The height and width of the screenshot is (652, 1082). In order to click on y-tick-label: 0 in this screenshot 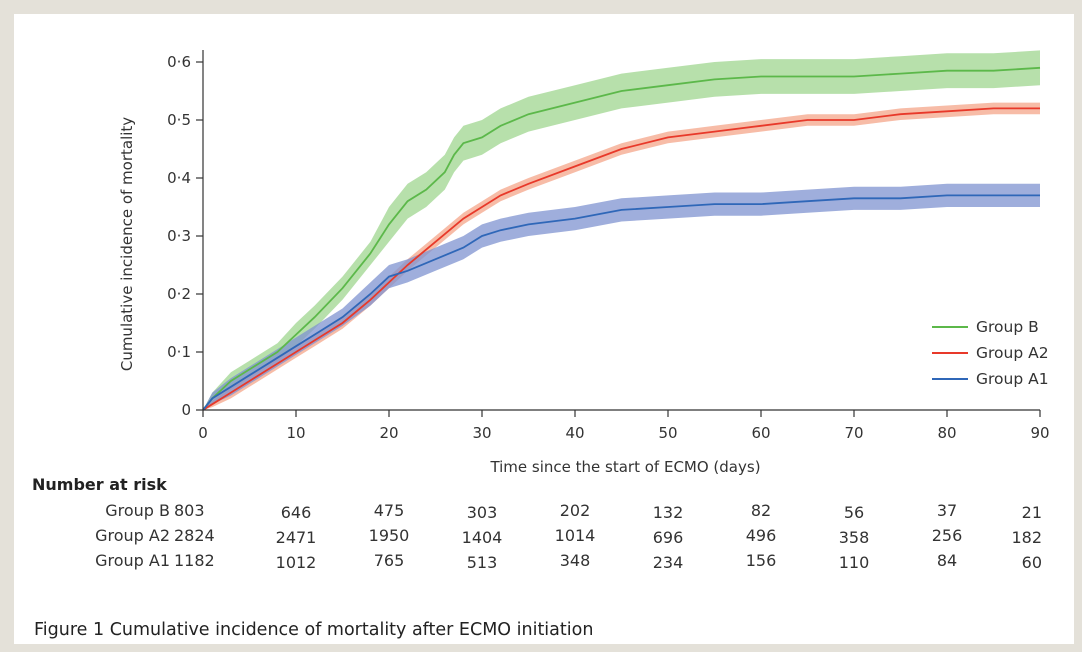, I will do `click(186, 410)`.